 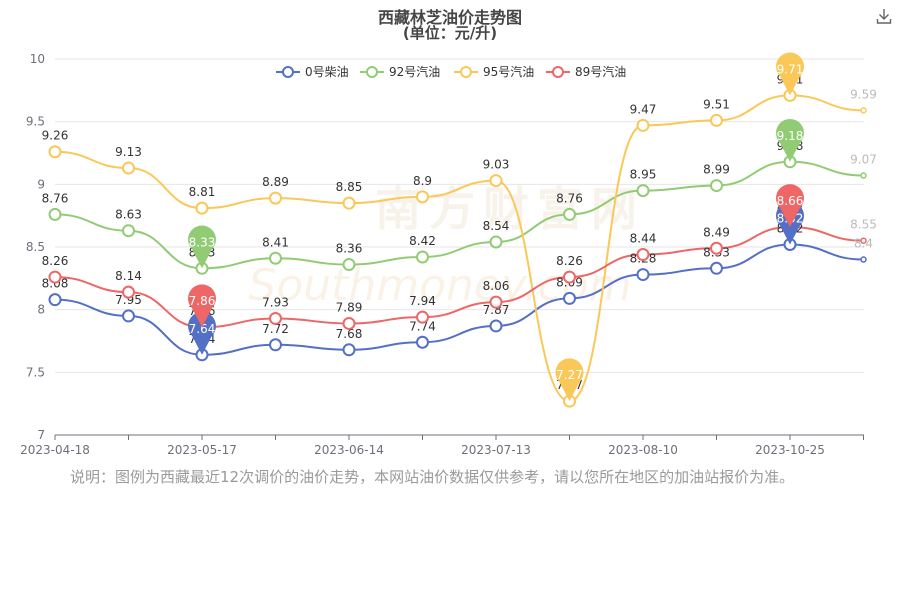 I want to click on marker-label: 9.71, so click(x=790, y=69).